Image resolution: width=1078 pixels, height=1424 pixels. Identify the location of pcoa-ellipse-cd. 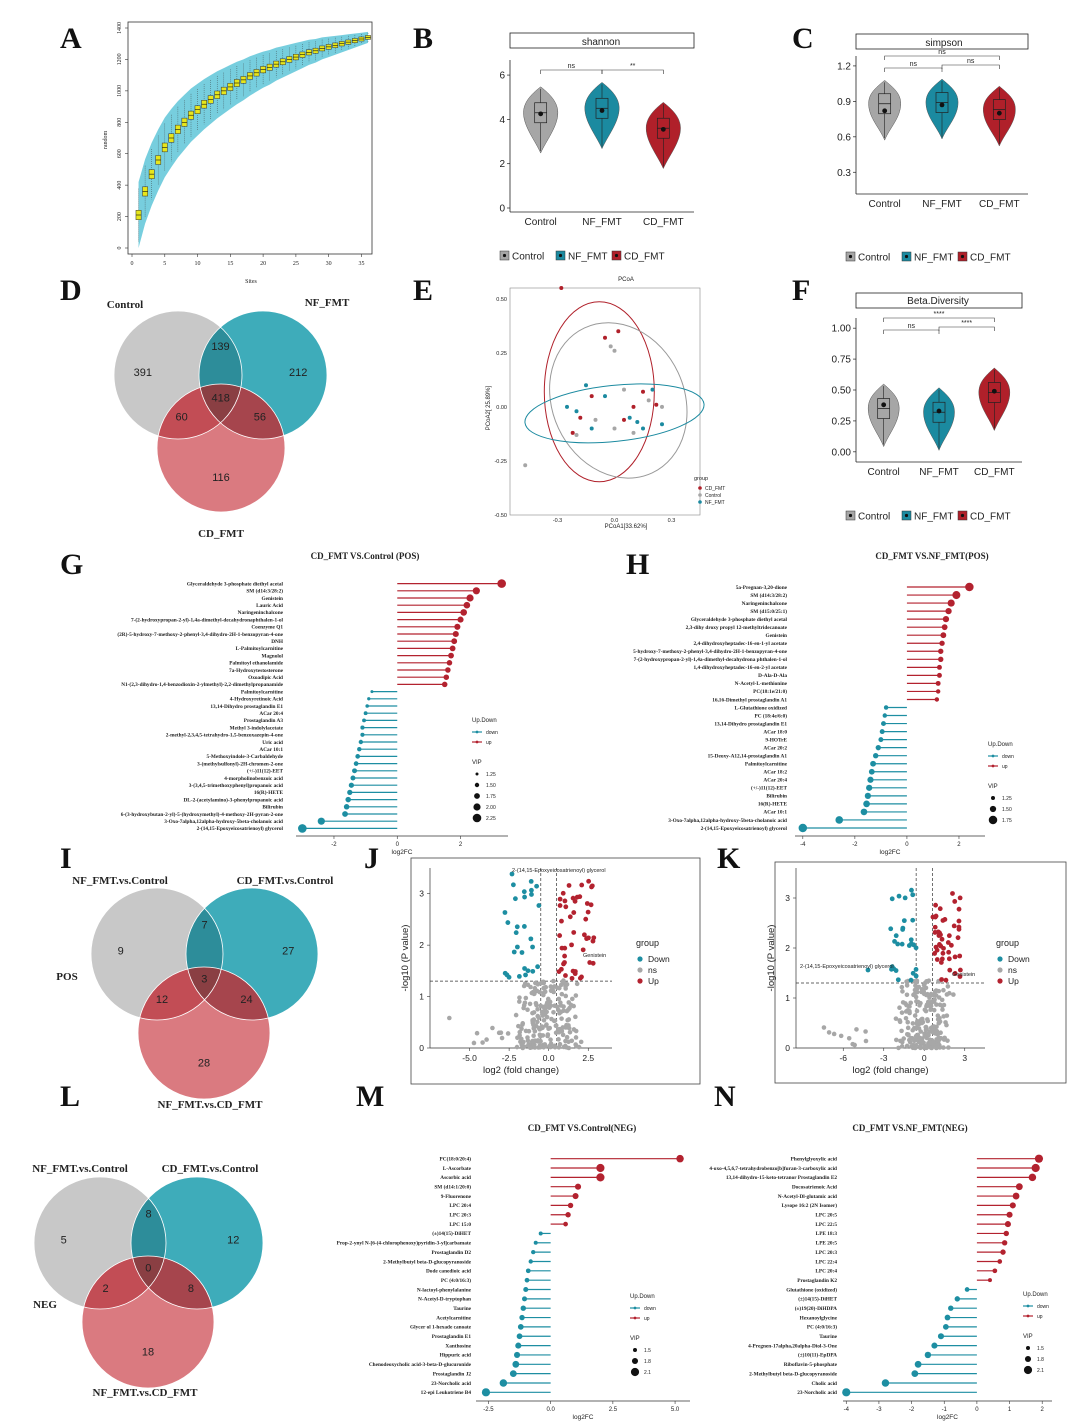
(599, 392).